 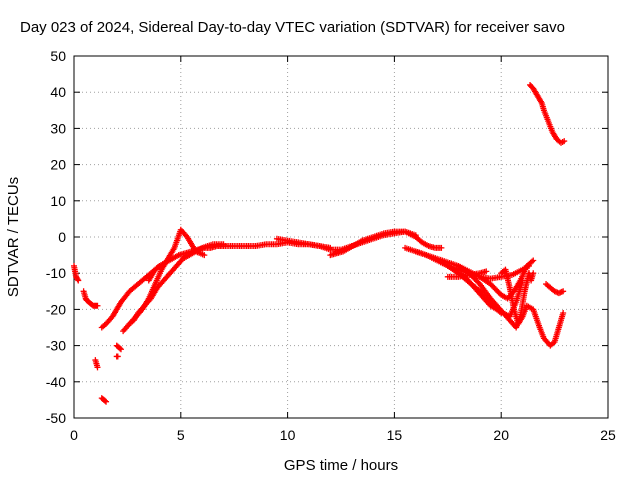 I want to click on x-tick-label: 25, so click(x=608, y=435).